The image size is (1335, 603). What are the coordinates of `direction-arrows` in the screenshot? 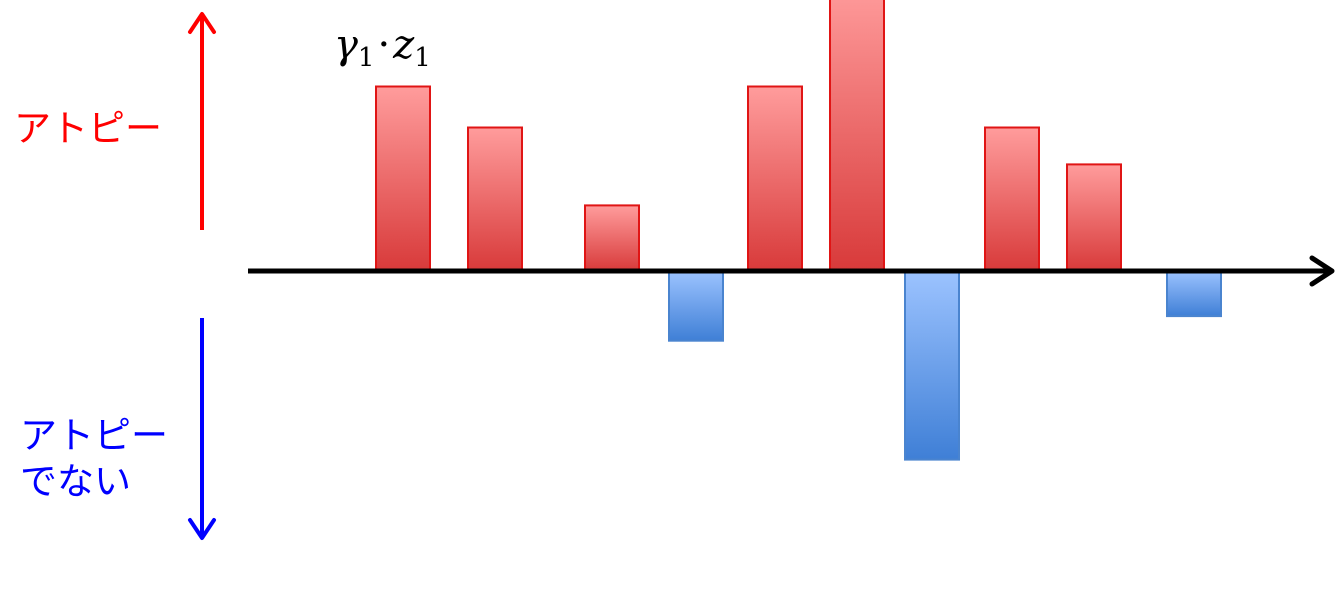 It's located at (202, 276).